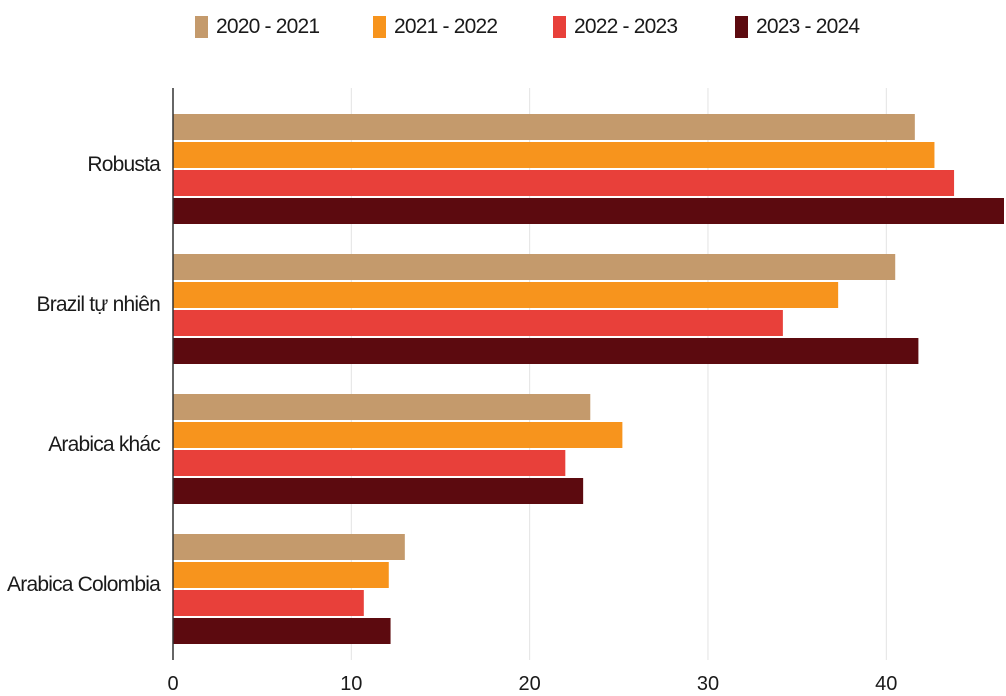  Describe the element at coordinates (124, 164) in the screenshot. I see `category-label: Robusta` at that location.